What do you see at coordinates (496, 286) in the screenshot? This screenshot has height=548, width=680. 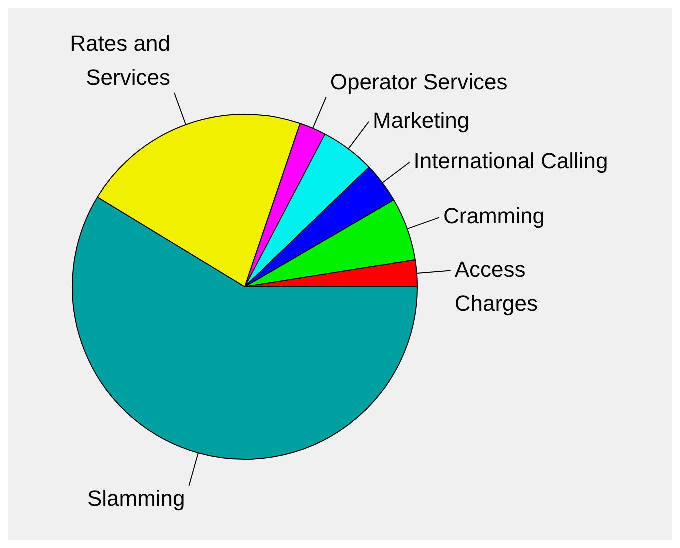 I see `slice-label: Access Charges` at bounding box center [496, 286].